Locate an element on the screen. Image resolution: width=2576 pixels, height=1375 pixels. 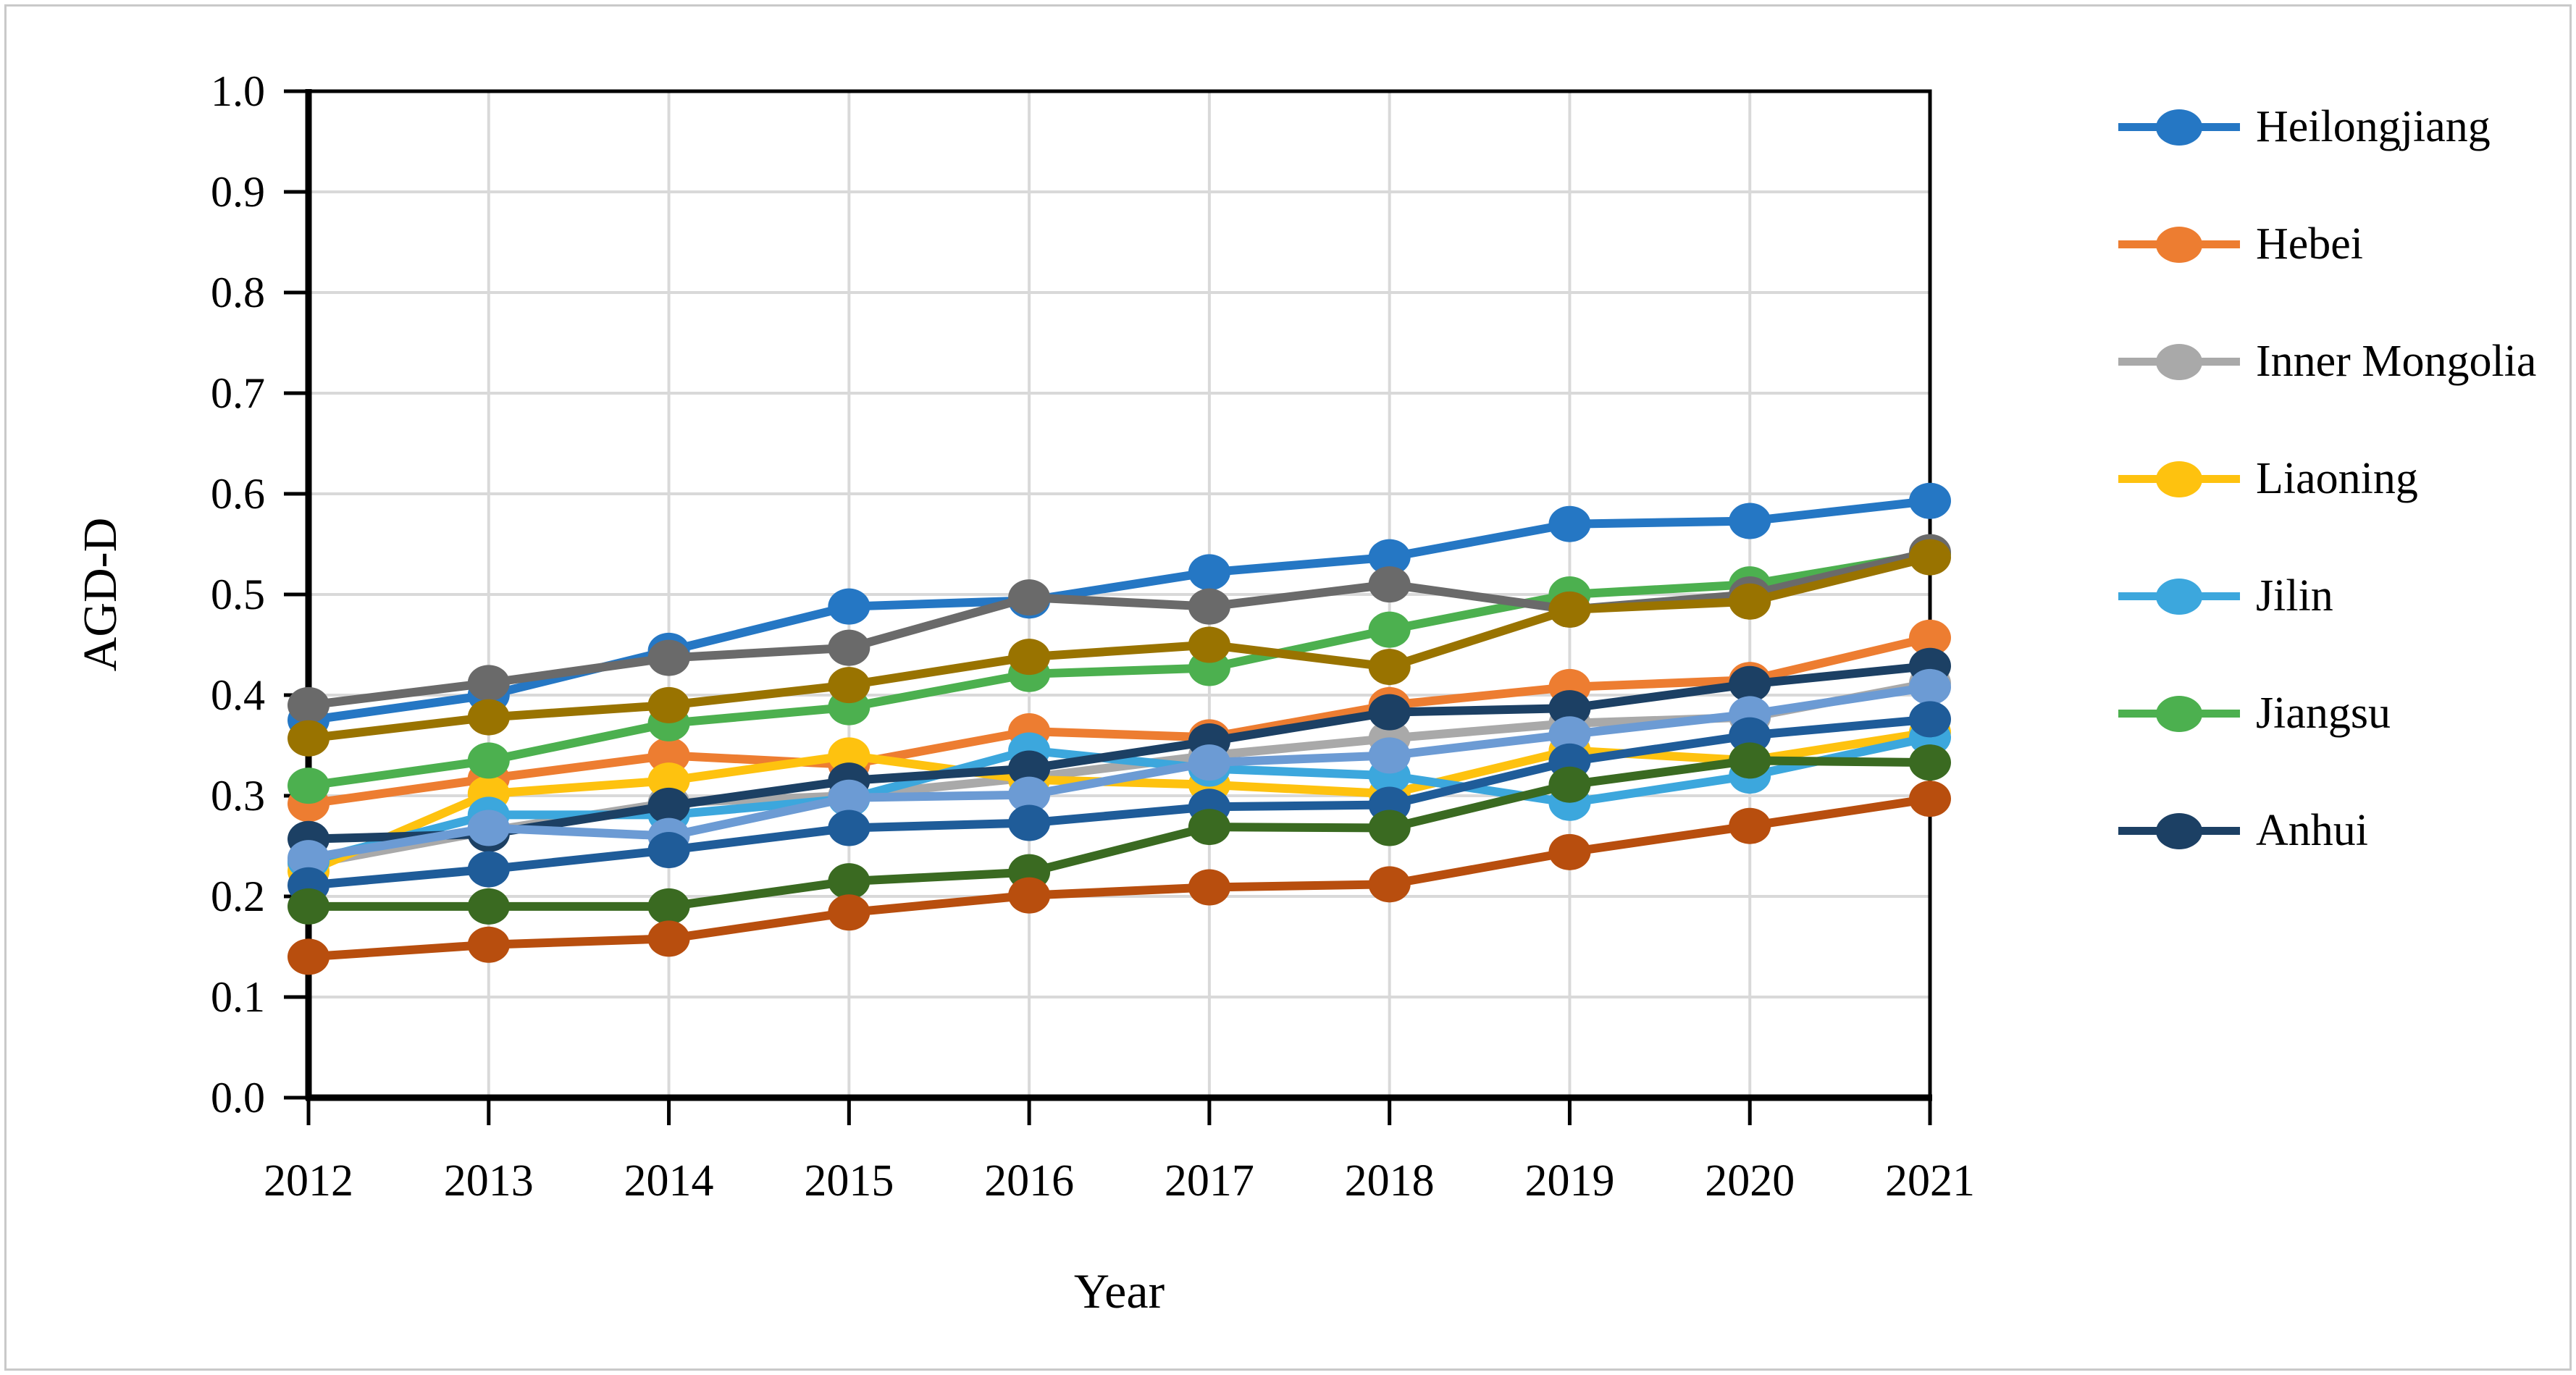
y-tick-label: 0.2 is located at coordinates (238, 896).